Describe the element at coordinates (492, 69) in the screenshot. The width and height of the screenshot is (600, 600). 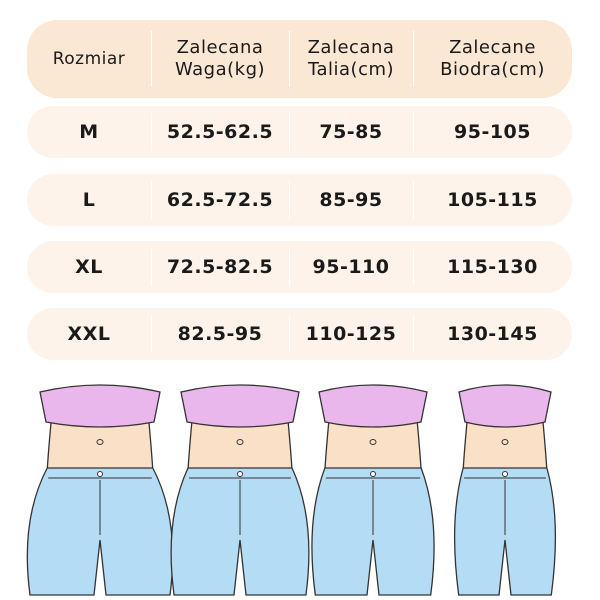
I see `header-hips-line2: Biodra(cm)` at that location.